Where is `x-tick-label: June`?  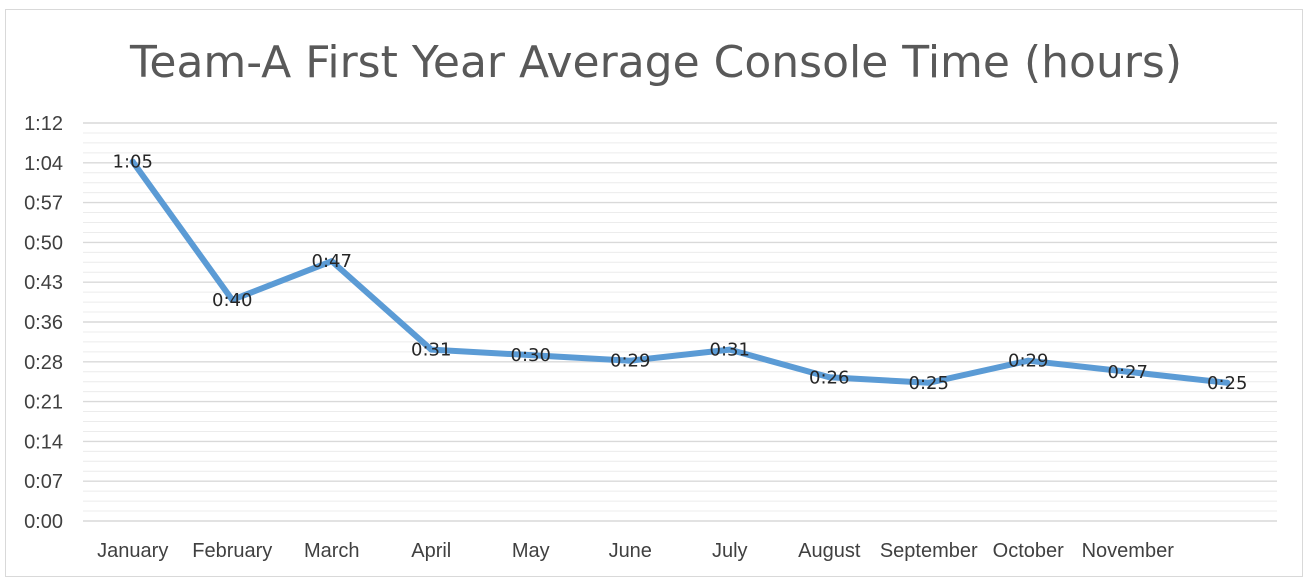 x-tick-label: June is located at coordinates (630, 551).